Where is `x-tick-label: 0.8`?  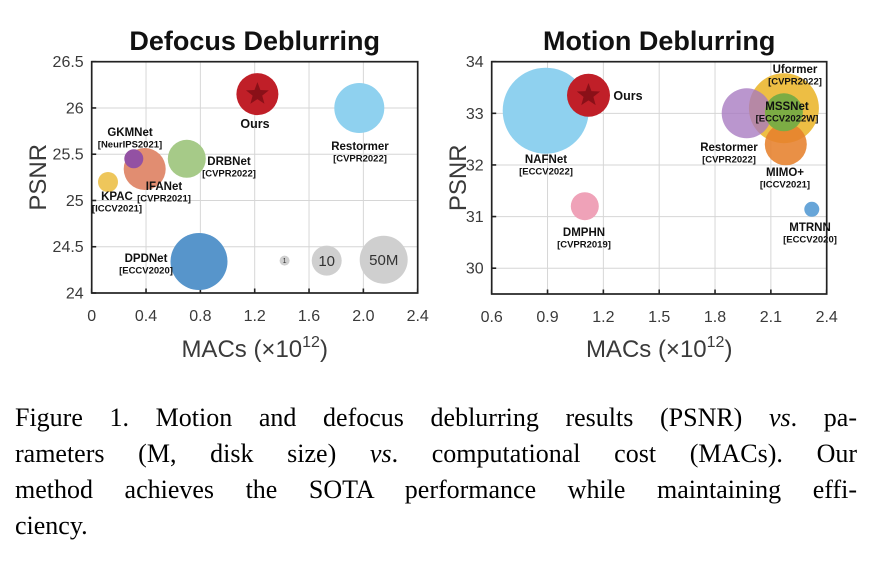 x-tick-label: 0.8 is located at coordinates (200, 316).